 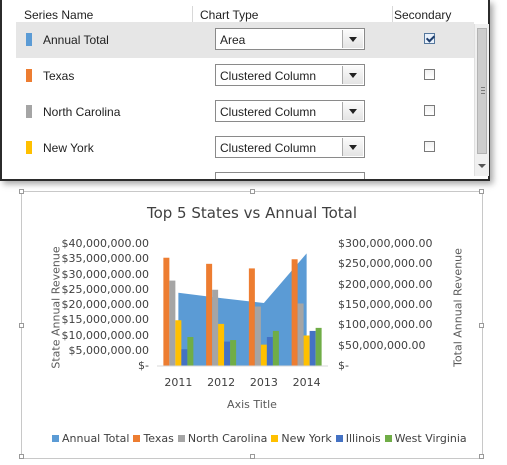 I want to click on bar-new-york-2014, so click(x=306, y=351).